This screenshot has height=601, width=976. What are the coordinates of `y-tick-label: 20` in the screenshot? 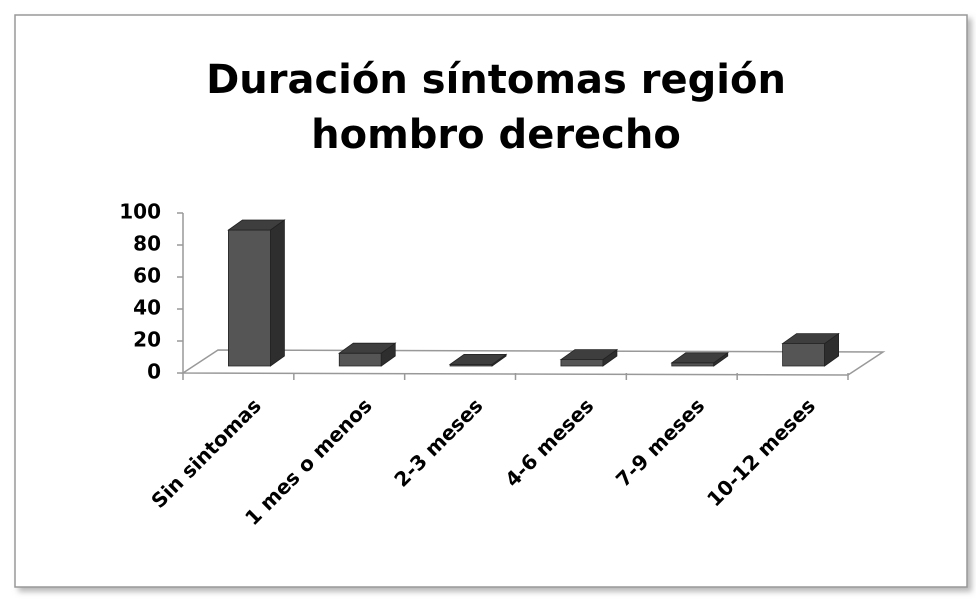 It's located at (147, 340).